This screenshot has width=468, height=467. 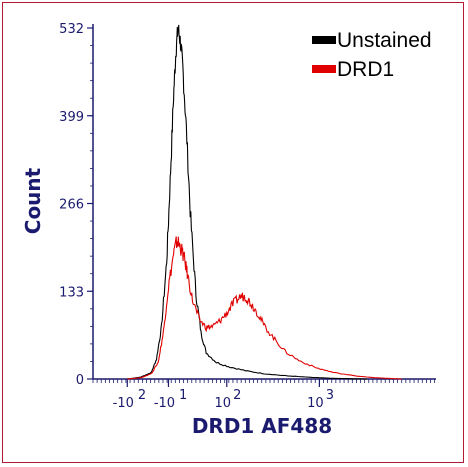 What do you see at coordinates (372, 55) in the screenshot?
I see `legend: Unstained DRD1` at bounding box center [372, 55].